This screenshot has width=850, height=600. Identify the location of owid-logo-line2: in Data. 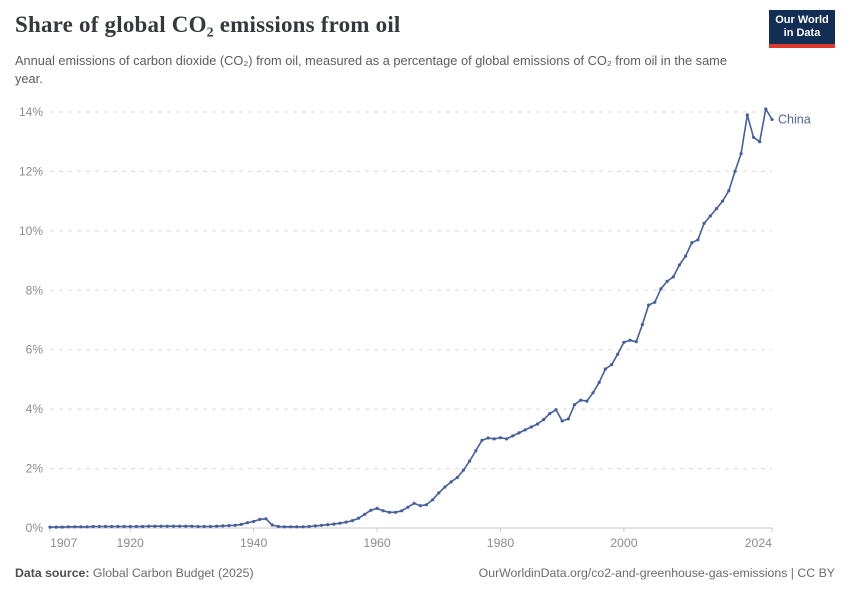
(802, 33).